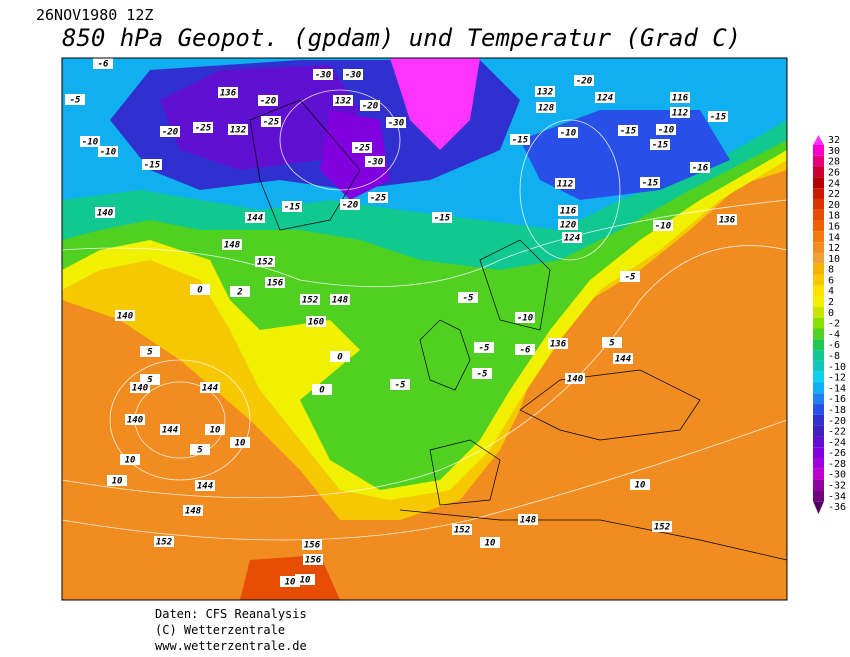 The width and height of the screenshot is (850, 657). Describe the element at coordinates (260, 117) in the screenshot. I see `map-region` at that location.